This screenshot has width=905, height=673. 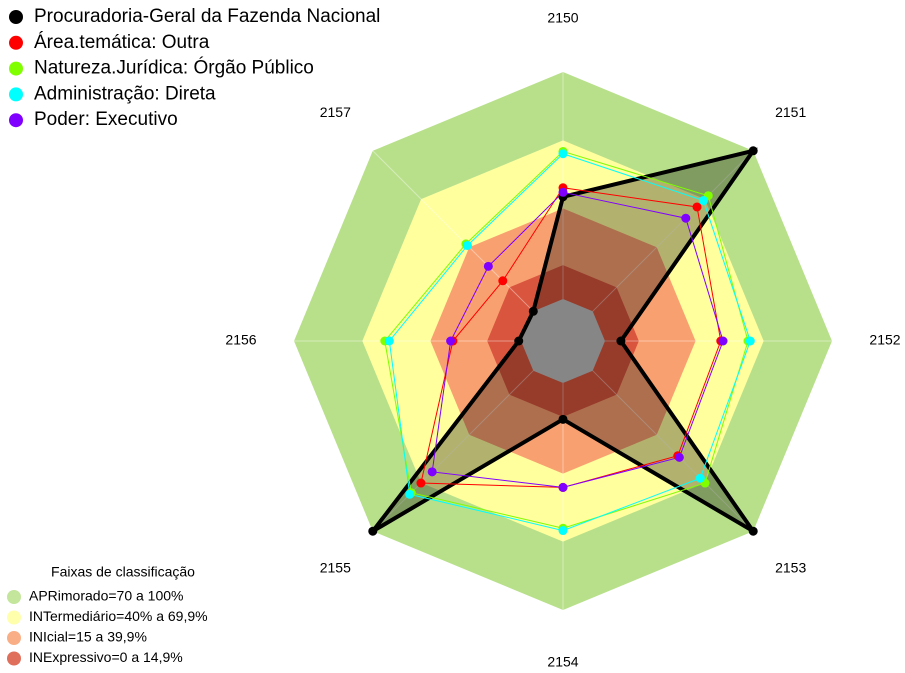 What do you see at coordinates (207, 16) in the screenshot?
I see `legend-label: Procuradoria-Geral da Fazenda Nacional` at bounding box center [207, 16].